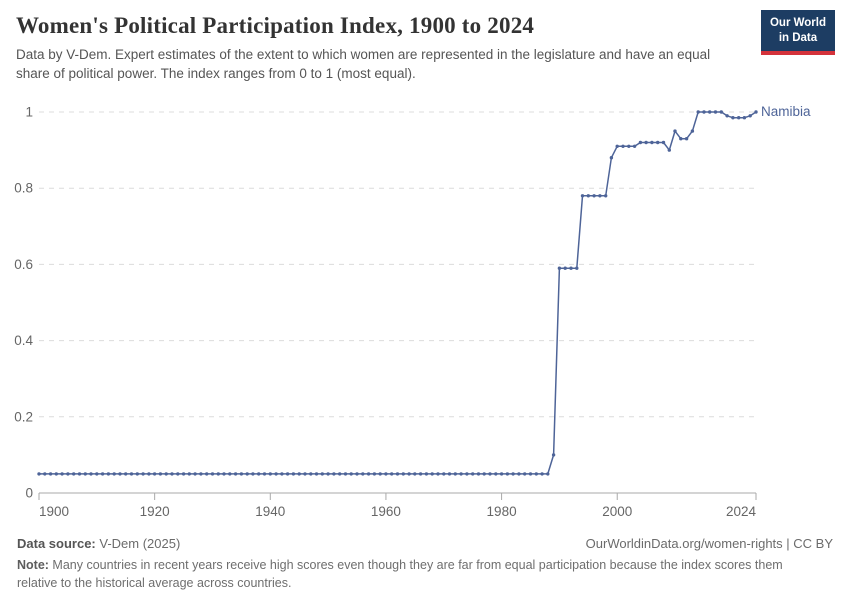 Image resolution: width=850 pixels, height=600 pixels. Describe the element at coordinates (23, 303) in the screenshot. I see `y-axis: 0 0.2 0.4 0.6 0.8 1` at that location.